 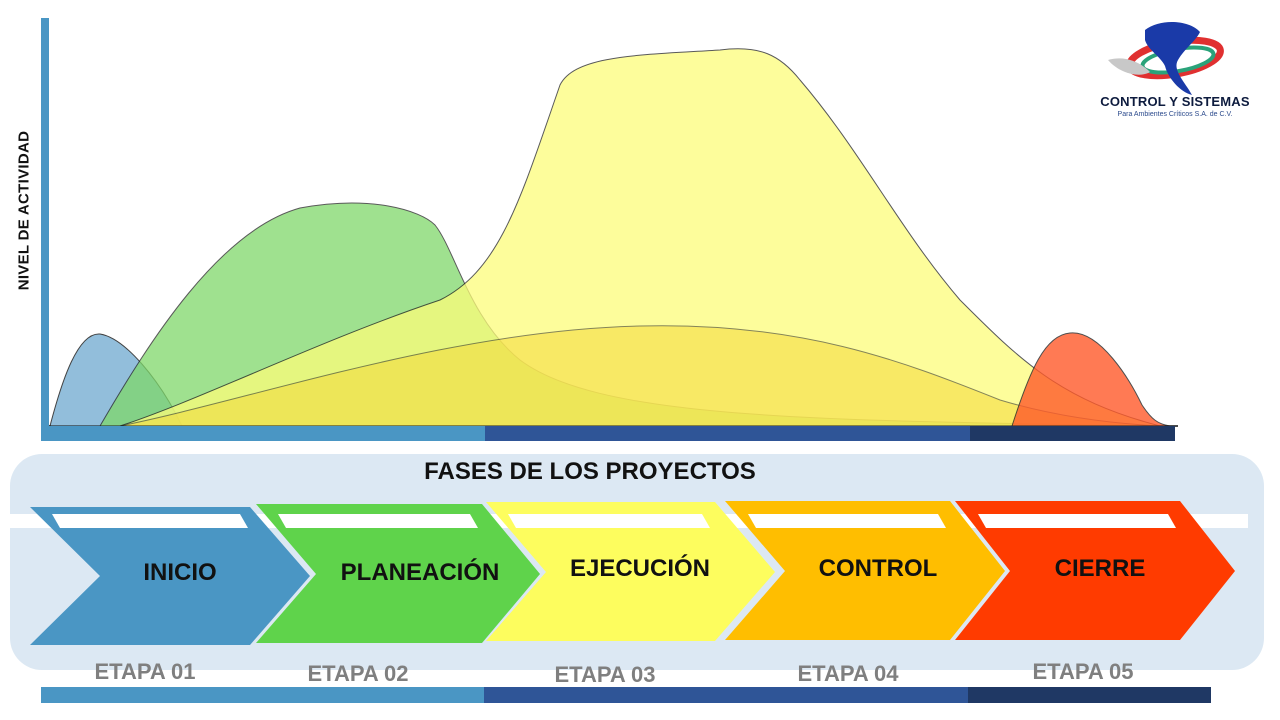 I want to click on chevron-control, so click(x=865, y=570).